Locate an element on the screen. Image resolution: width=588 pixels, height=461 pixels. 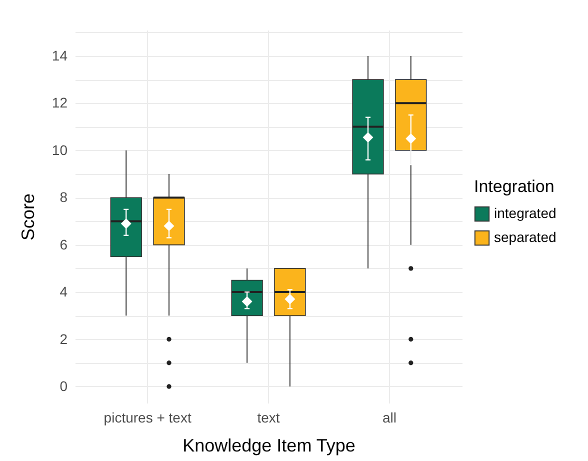
x-tick-label: text is located at coordinates (268, 418).